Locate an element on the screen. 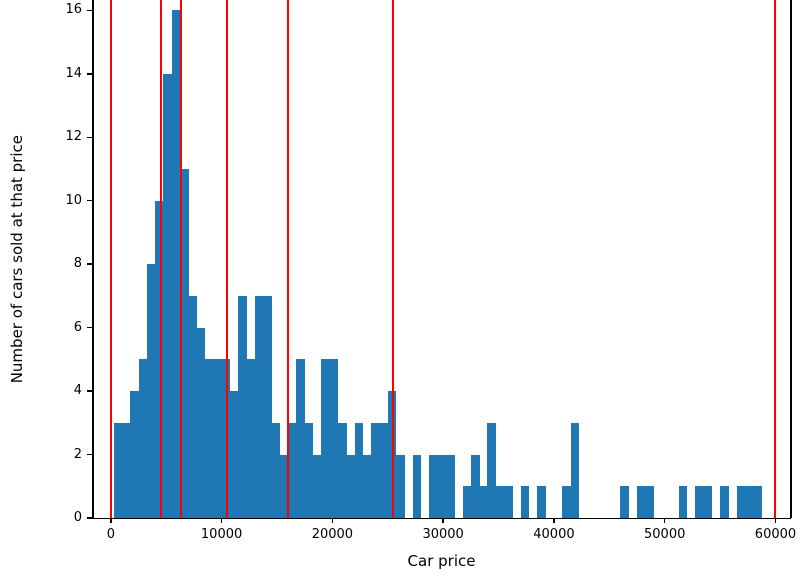  y-tick-label: 14 is located at coordinates (73, 73).